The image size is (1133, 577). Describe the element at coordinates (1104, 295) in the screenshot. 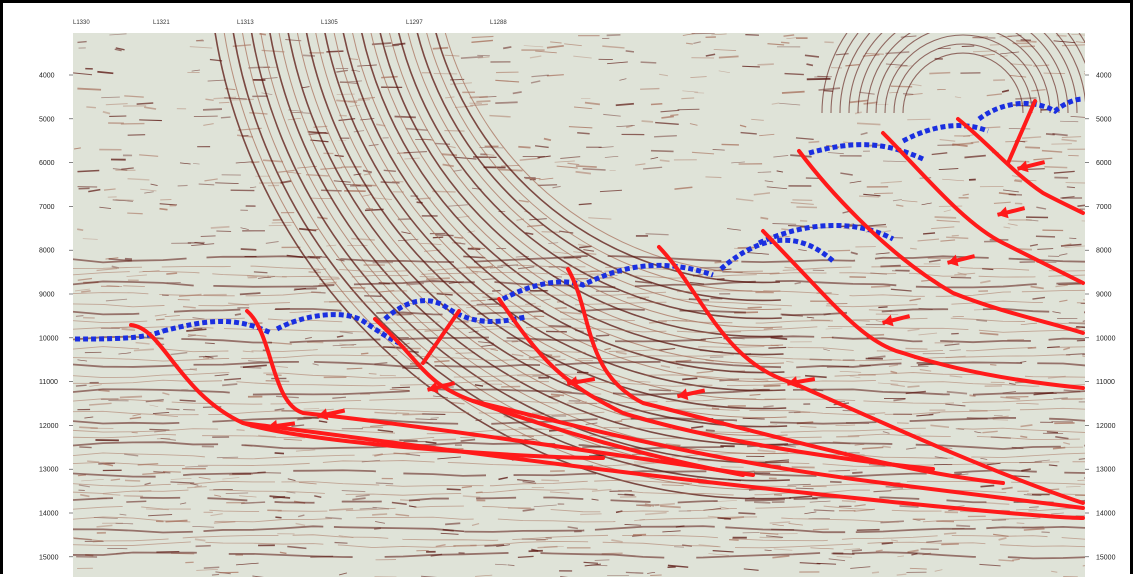

I see `right-axis-tick-label: 9000` at that location.